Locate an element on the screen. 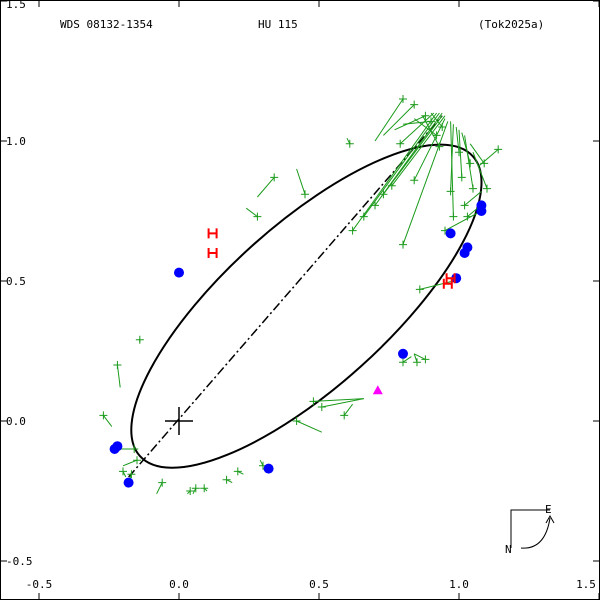 This screenshot has height=600, width=600. x-tick-label: 0.5 is located at coordinates (319, 584).